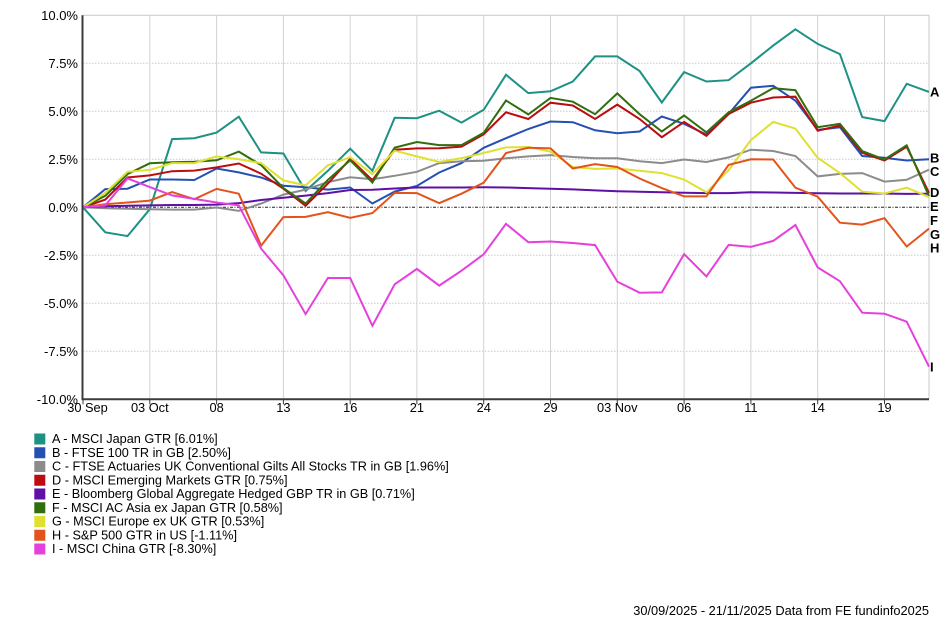 This screenshot has width=940, height=623. What do you see at coordinates (58, 399) in the screenshot?
I see `svg-text: -10.0%` at bounding box center [58, 399].